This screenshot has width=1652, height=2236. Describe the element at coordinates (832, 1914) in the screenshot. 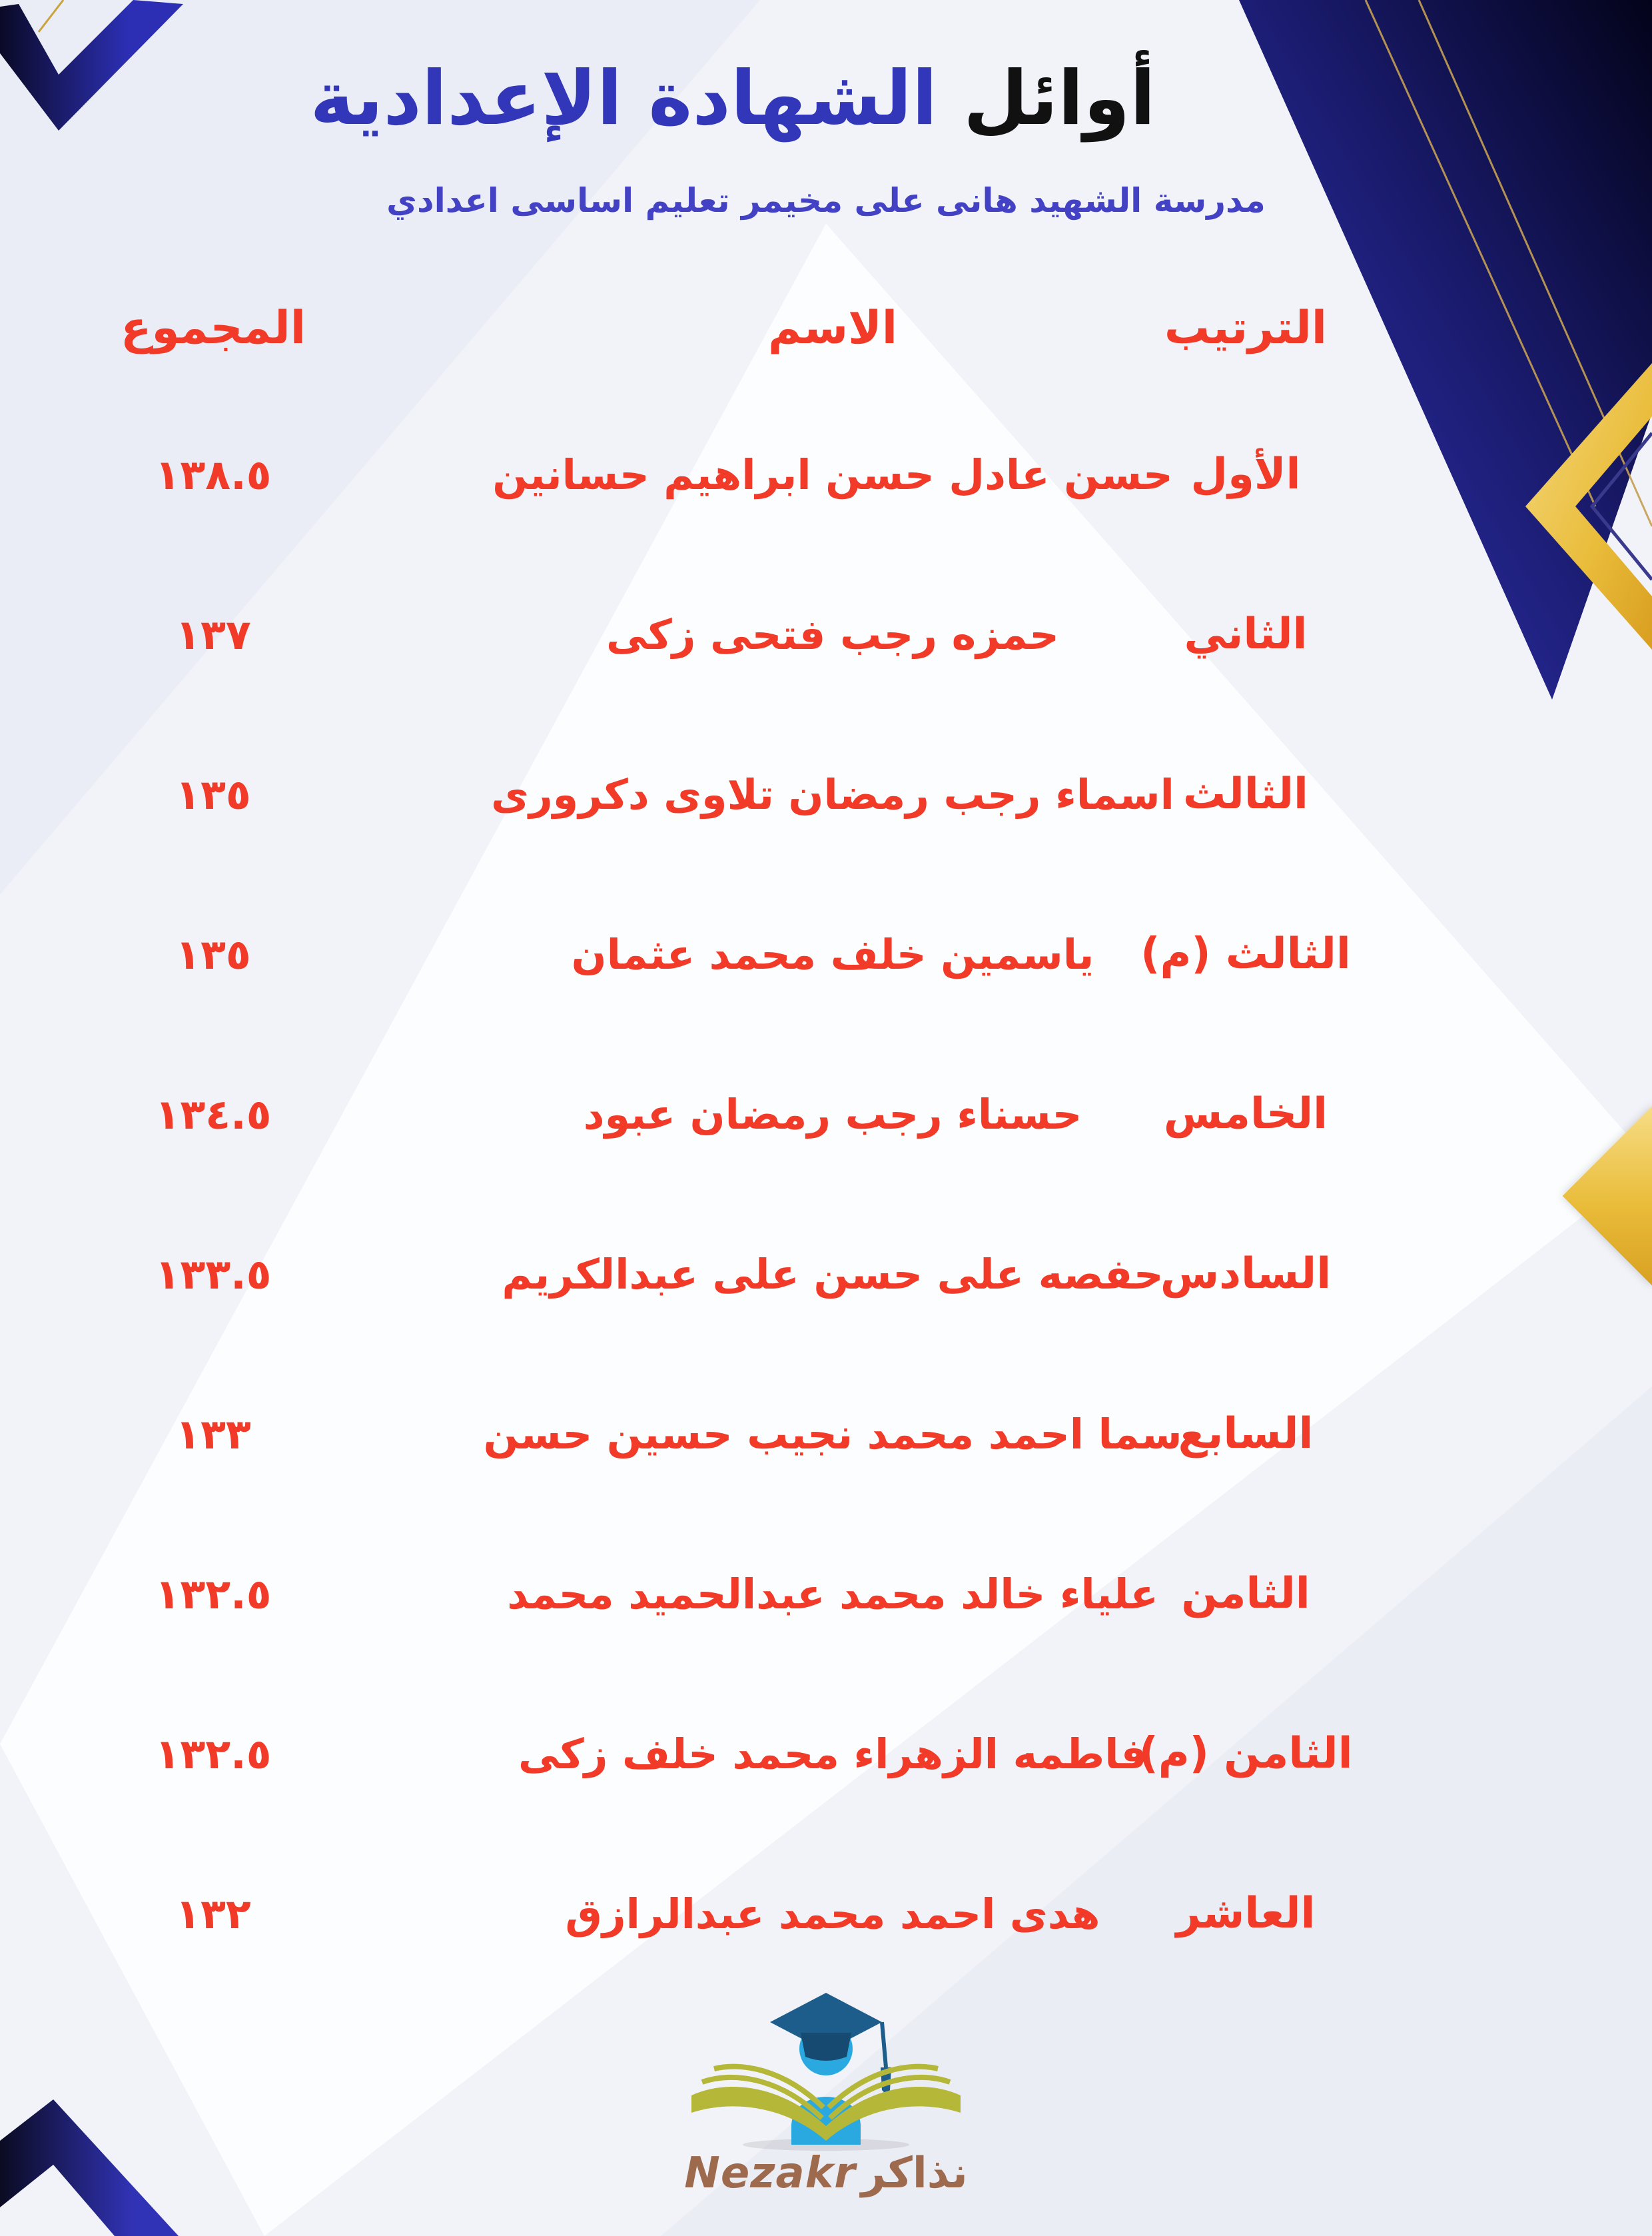

I see `name-cell: هدى احمد محمد عبدالرازق` at that location.